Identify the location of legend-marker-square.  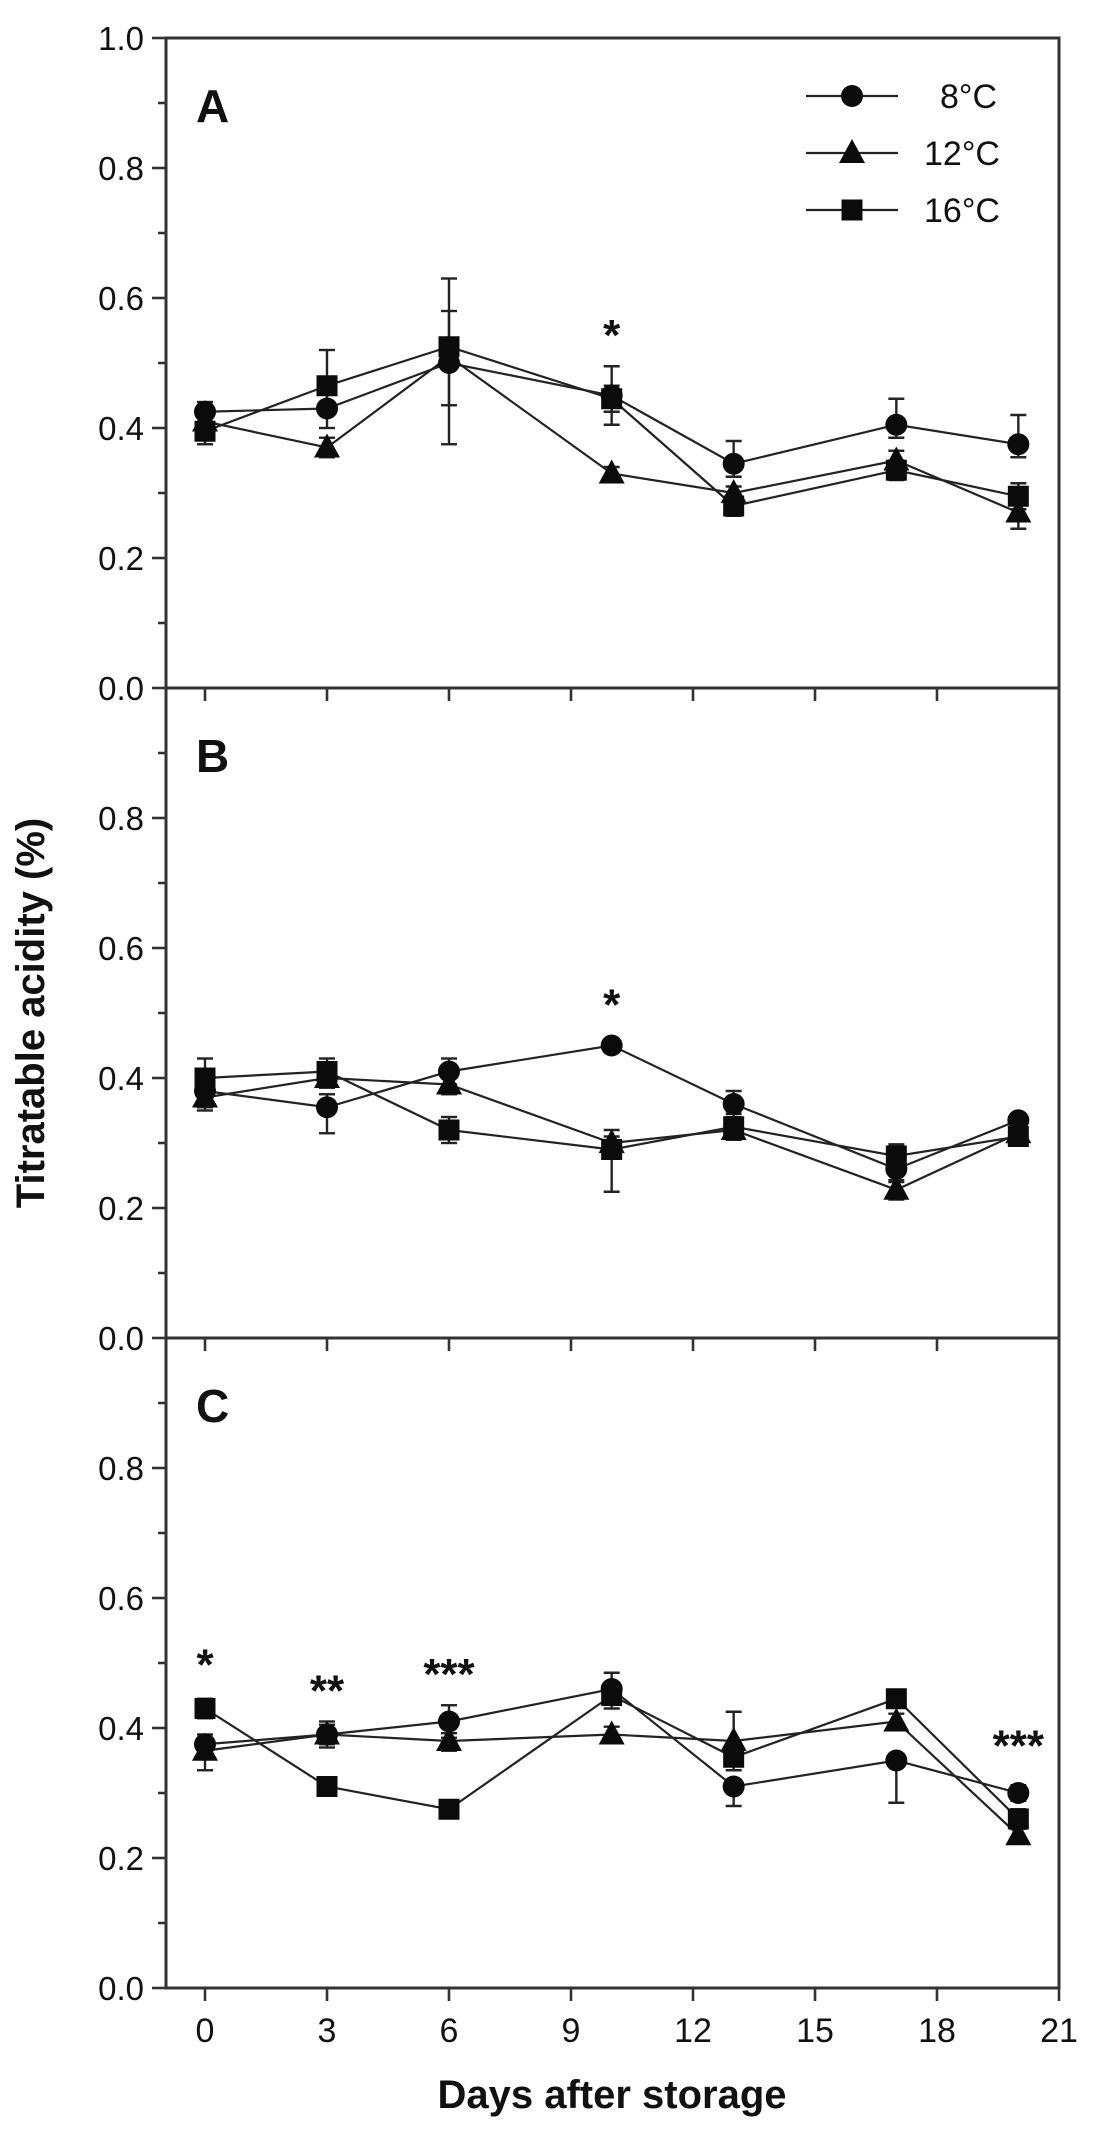
(852, 210).